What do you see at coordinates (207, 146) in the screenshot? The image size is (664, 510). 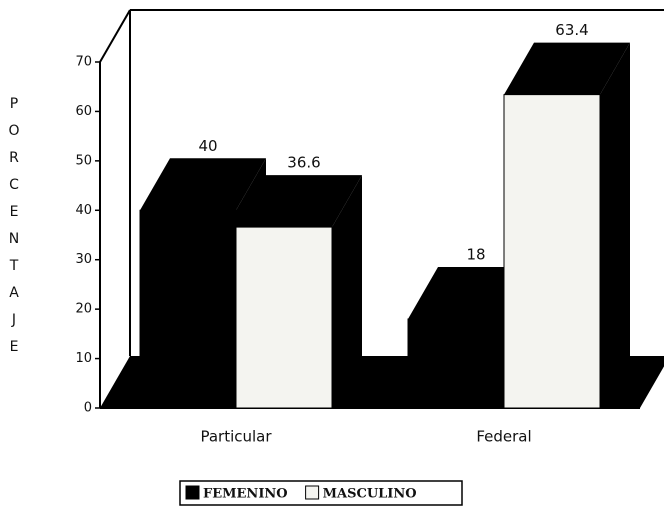 I see `value-label: 40` at bounding box center [207, 146].